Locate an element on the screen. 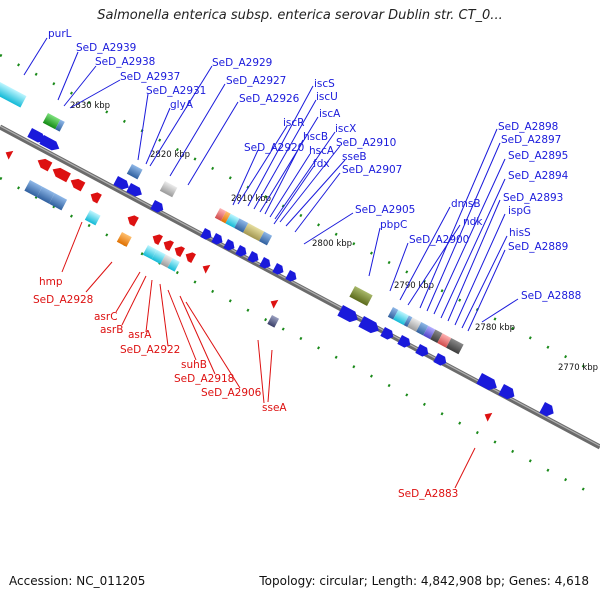  kbp-label-2800: 2800 kbp is located at coordinates (332, 244).